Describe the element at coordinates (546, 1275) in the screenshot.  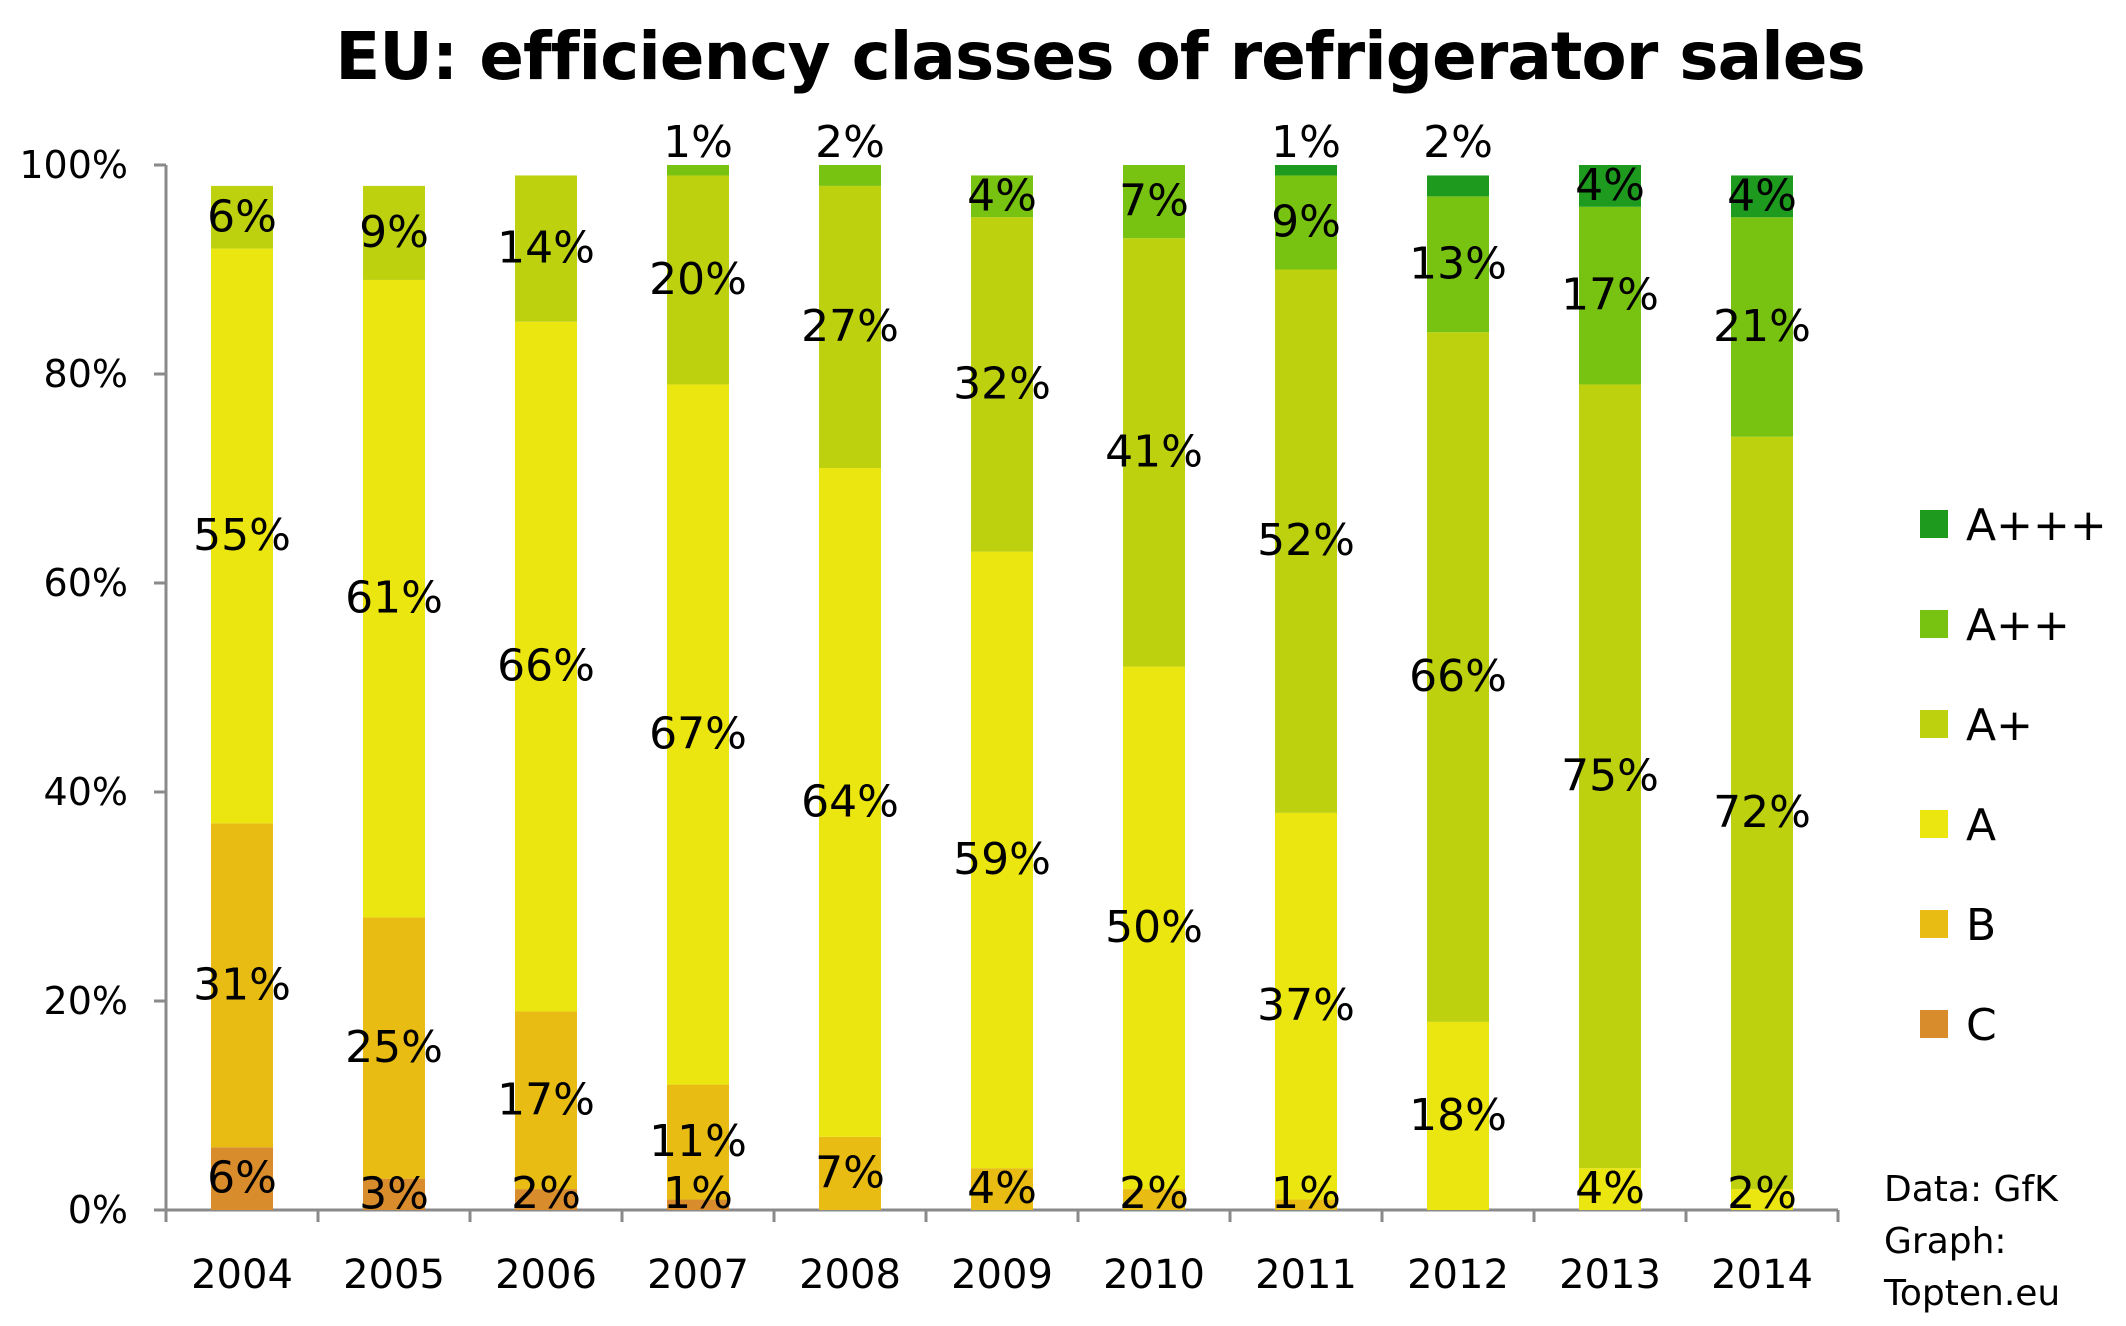
I see `x-tick-label: 2006` at that location.